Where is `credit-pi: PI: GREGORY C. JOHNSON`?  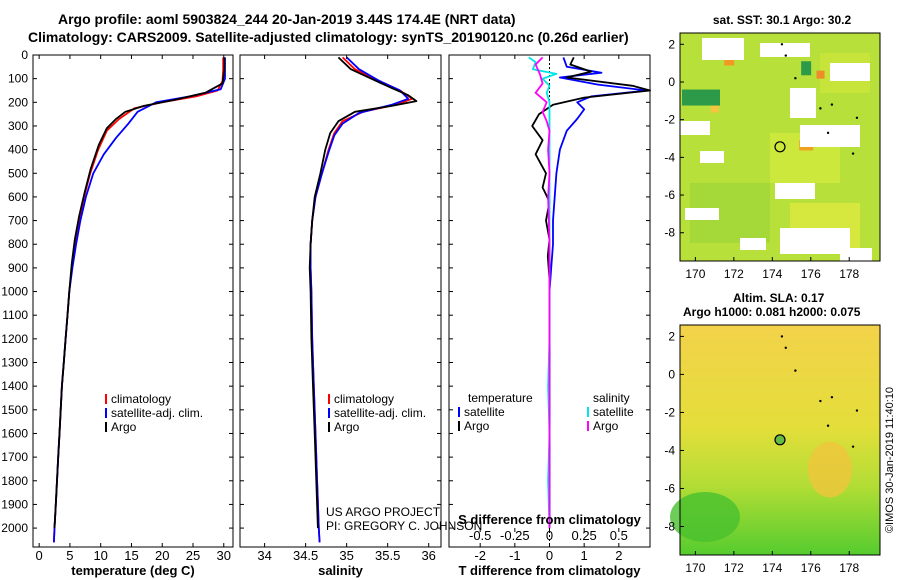 credit-pi: PI: GREGORY C. JOHNSON is located at coordinates (404, 526).